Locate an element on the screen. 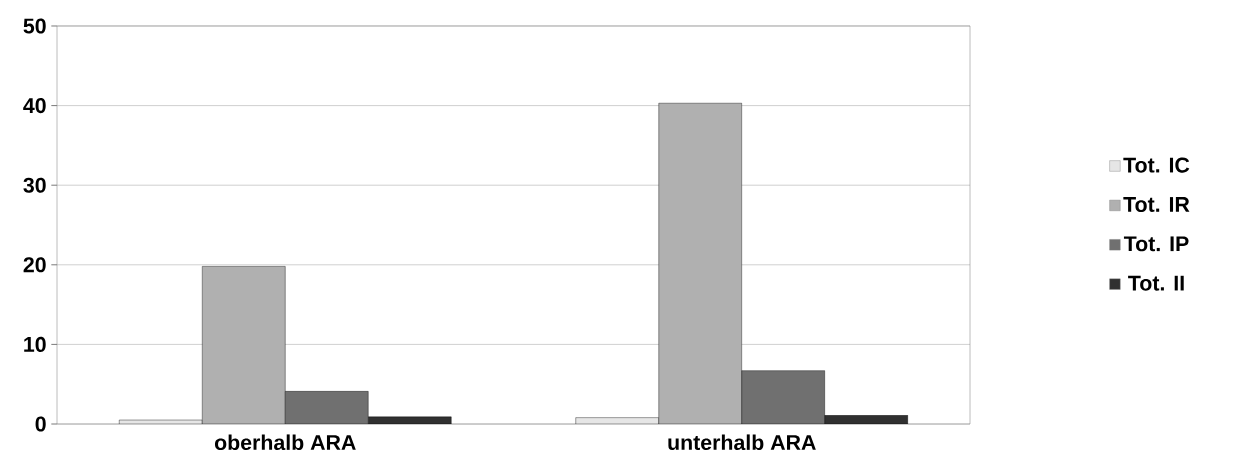 This screenshot has width=1257, height=472. y-tick-label: 40 is located at coordinates (34, 106).